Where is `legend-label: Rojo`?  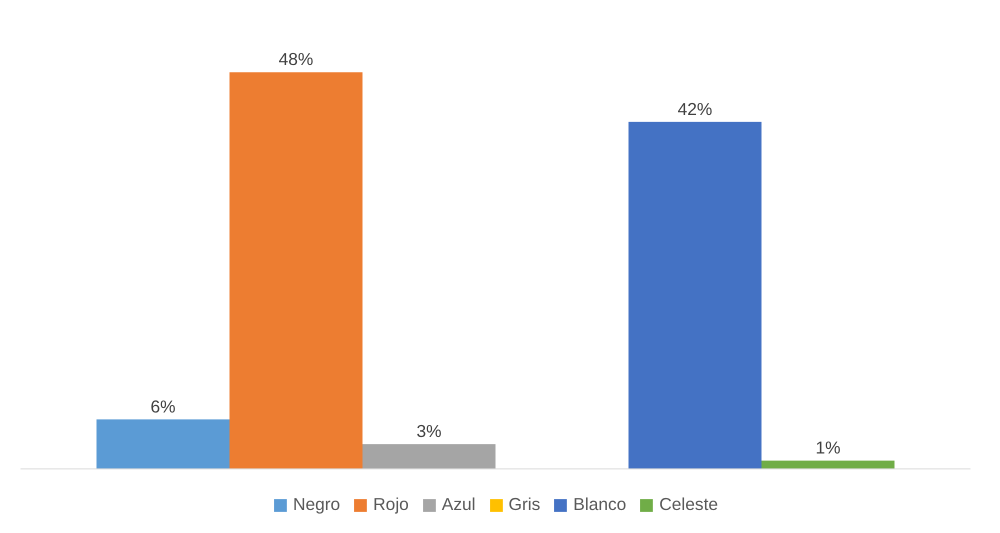 legend-label: Rojo is located at coordinates (391, 504).